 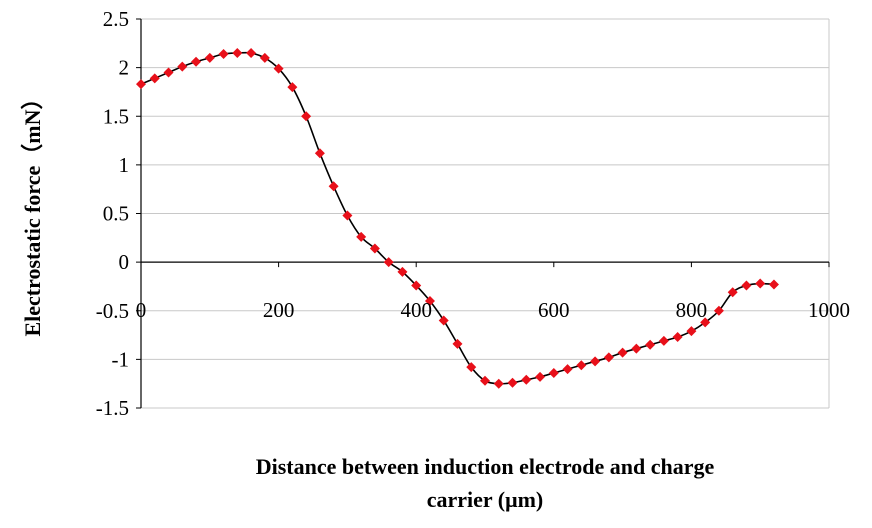 What do you see at coordinates (554, 310) in the screenshot?
I see `x-tick-label-3: 600` at bounding box center [554, 310].